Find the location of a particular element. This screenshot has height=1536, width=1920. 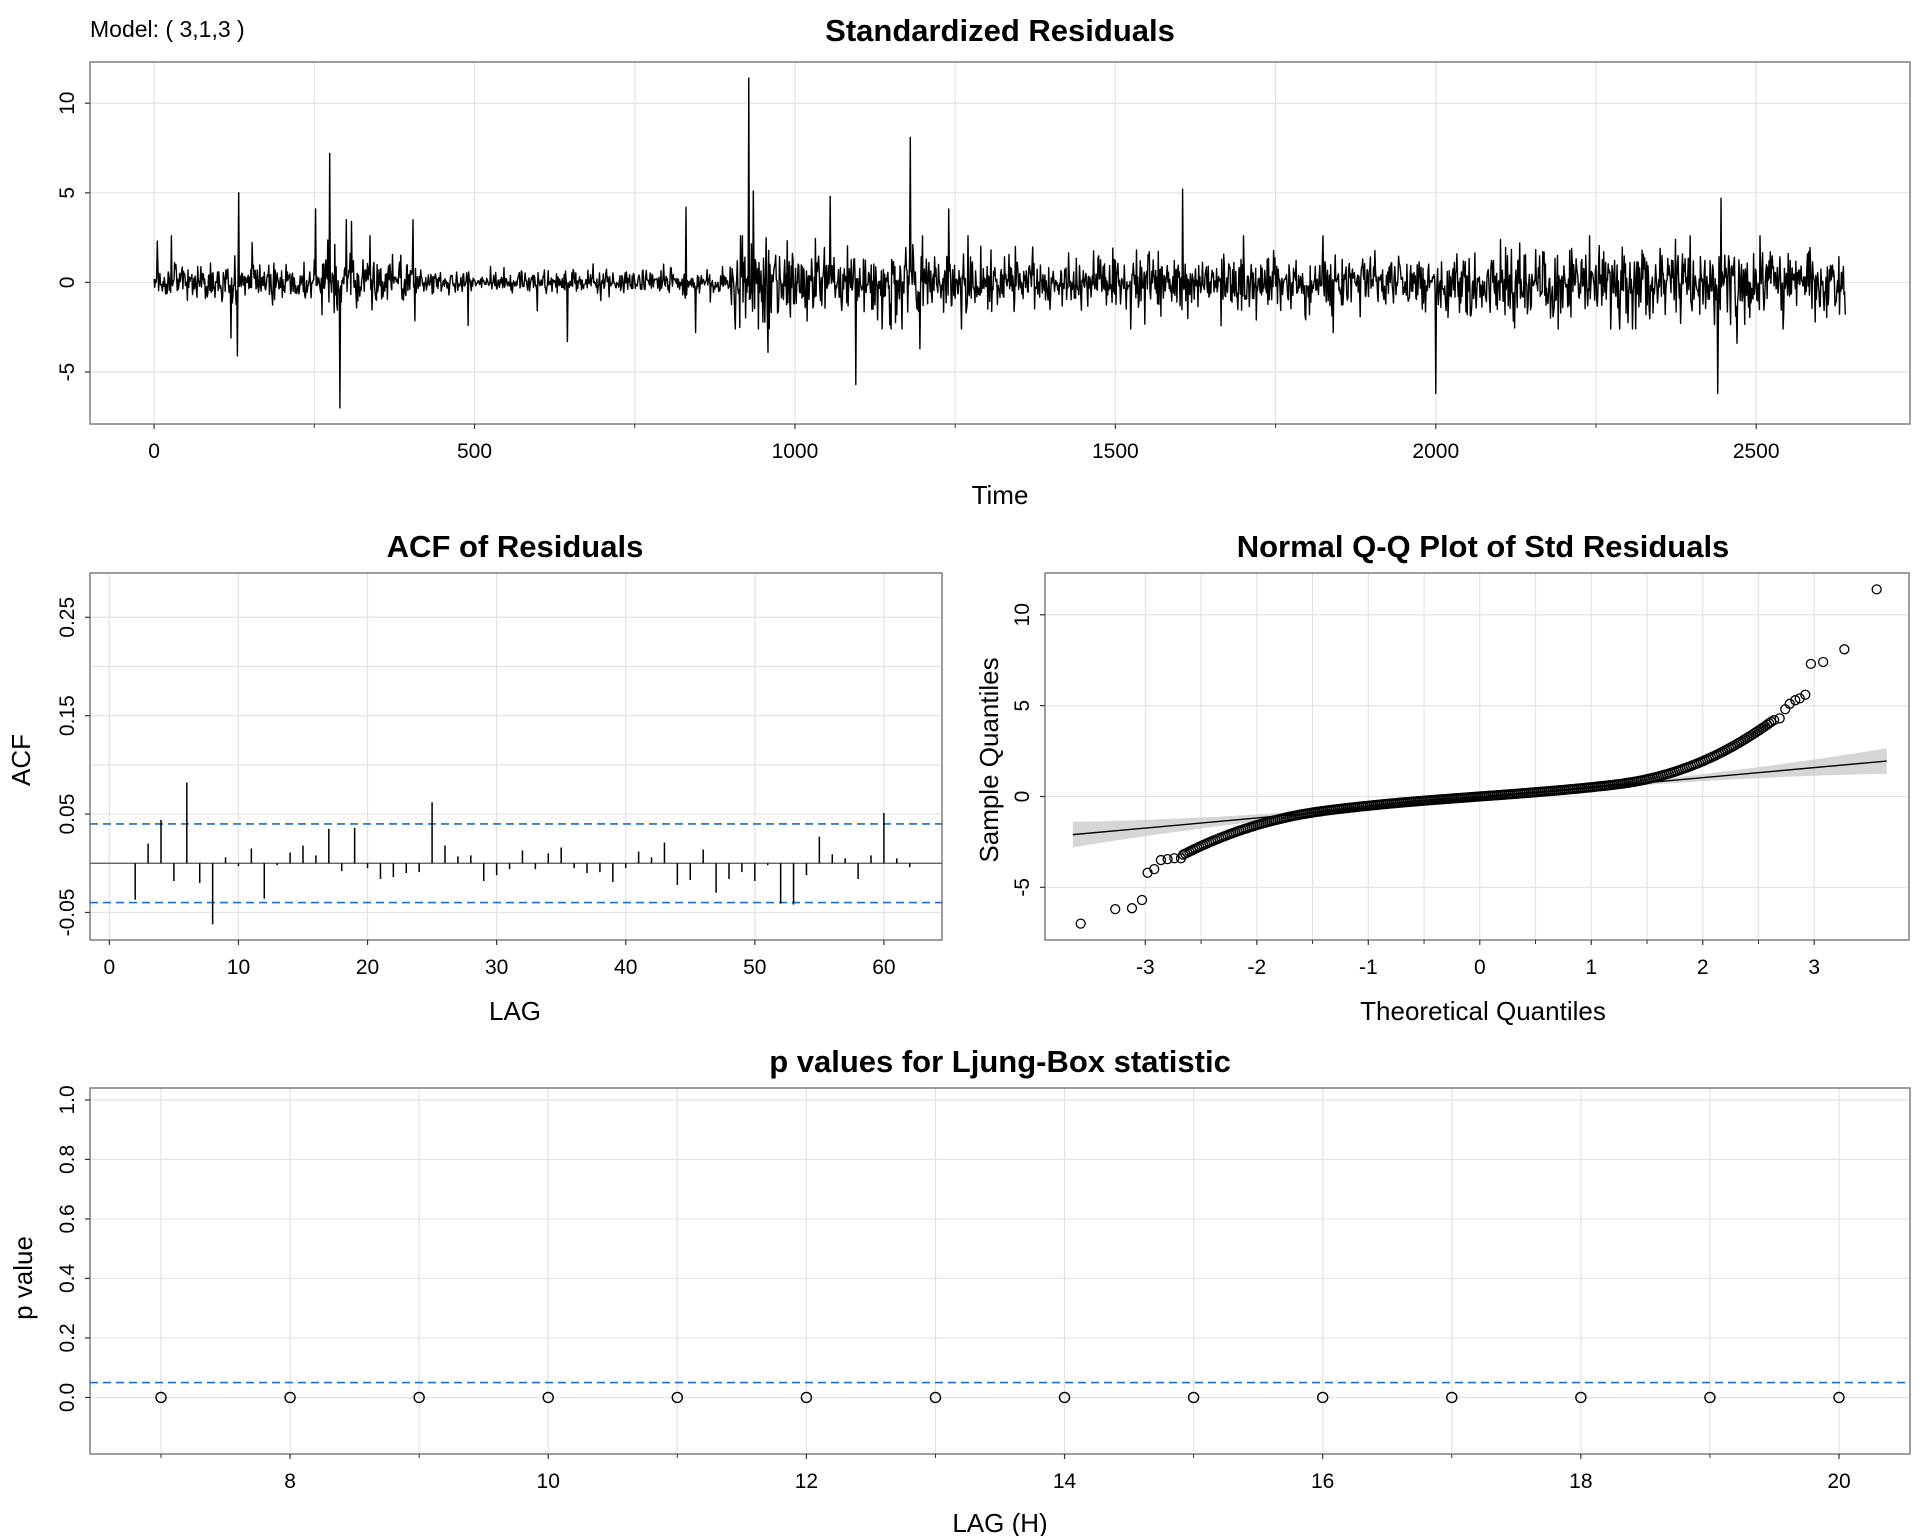

residuals-ytick-label: -5 is located at coordinates (67, 372).